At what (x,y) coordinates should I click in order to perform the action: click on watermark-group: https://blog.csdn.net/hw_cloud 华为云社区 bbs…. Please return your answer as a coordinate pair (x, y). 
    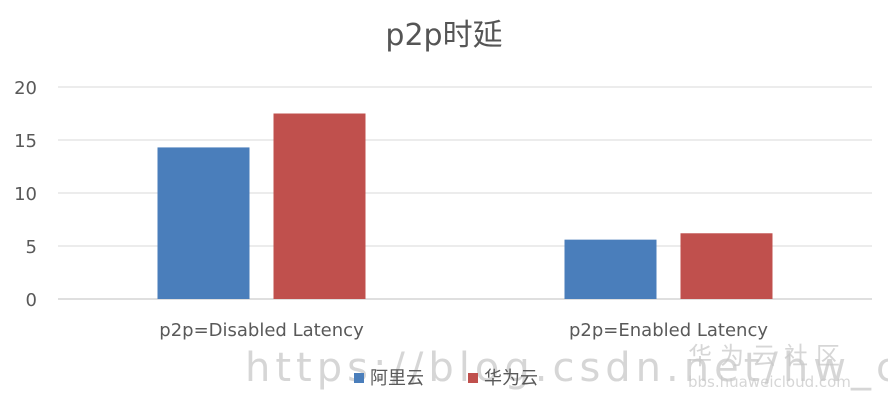
    Looking at the image, I should click on (566, 366).